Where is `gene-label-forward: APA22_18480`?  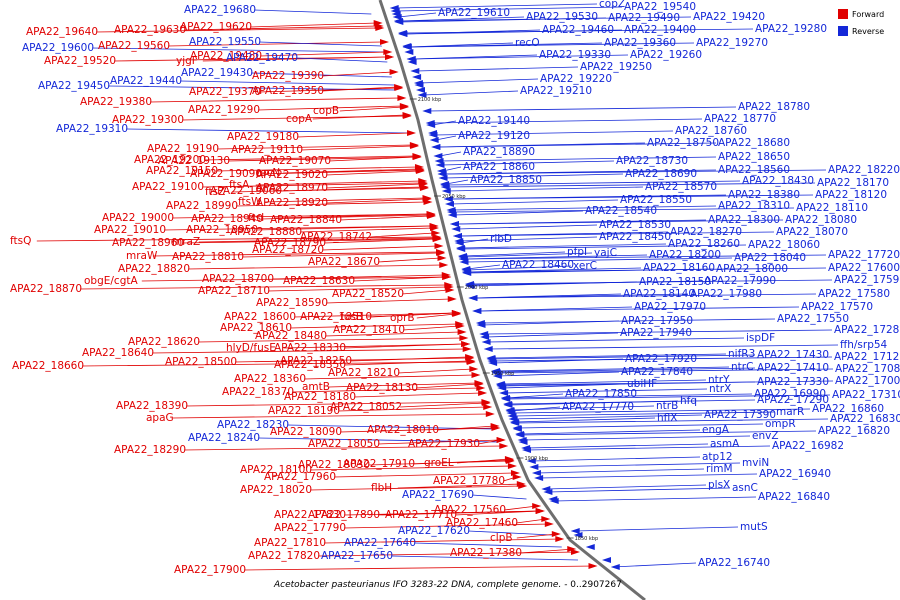 gene-label-forward: APA22_18480 is located at coordinates (291, 336).